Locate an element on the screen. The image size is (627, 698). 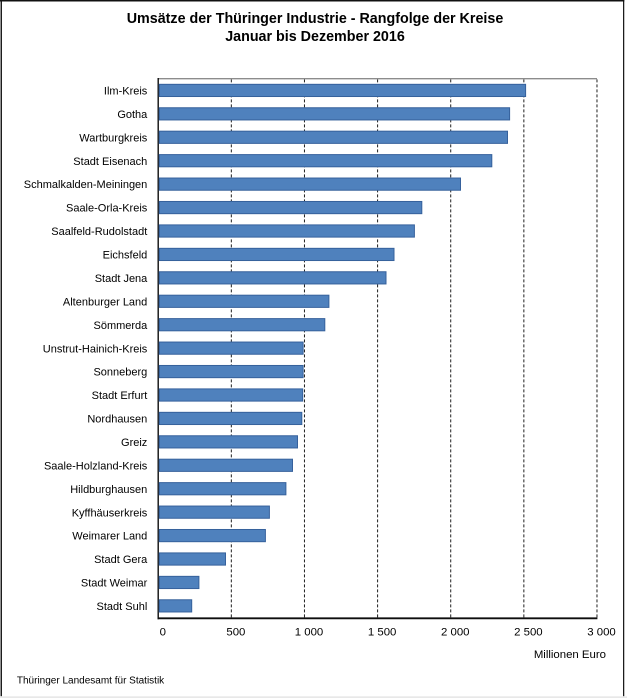
svg-text: Weimarer Land is located at coordinates (109, 537).